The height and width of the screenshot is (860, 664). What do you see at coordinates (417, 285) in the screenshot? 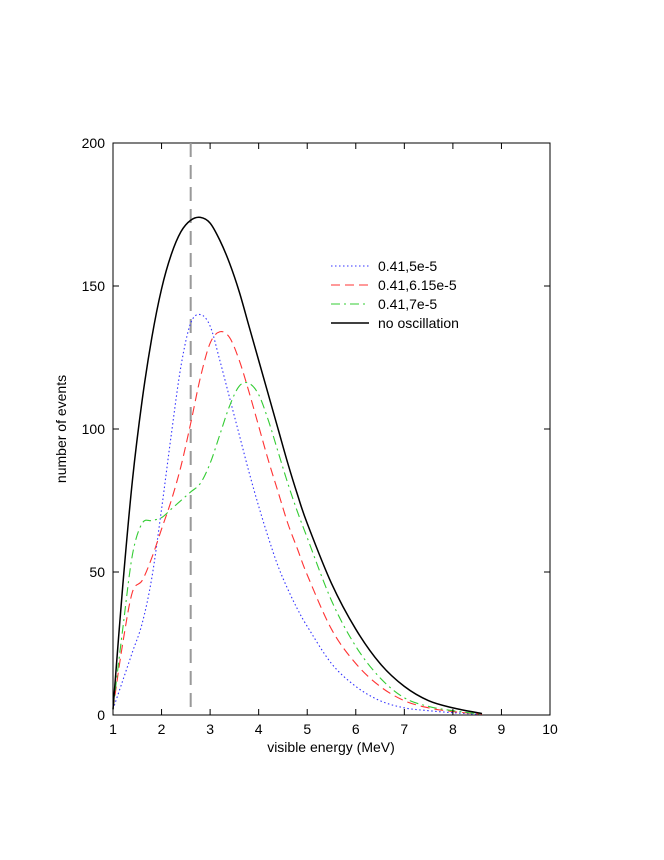
I see `legend-label-1: 0.41,6.15e-5` at bounding box center [417, 285].